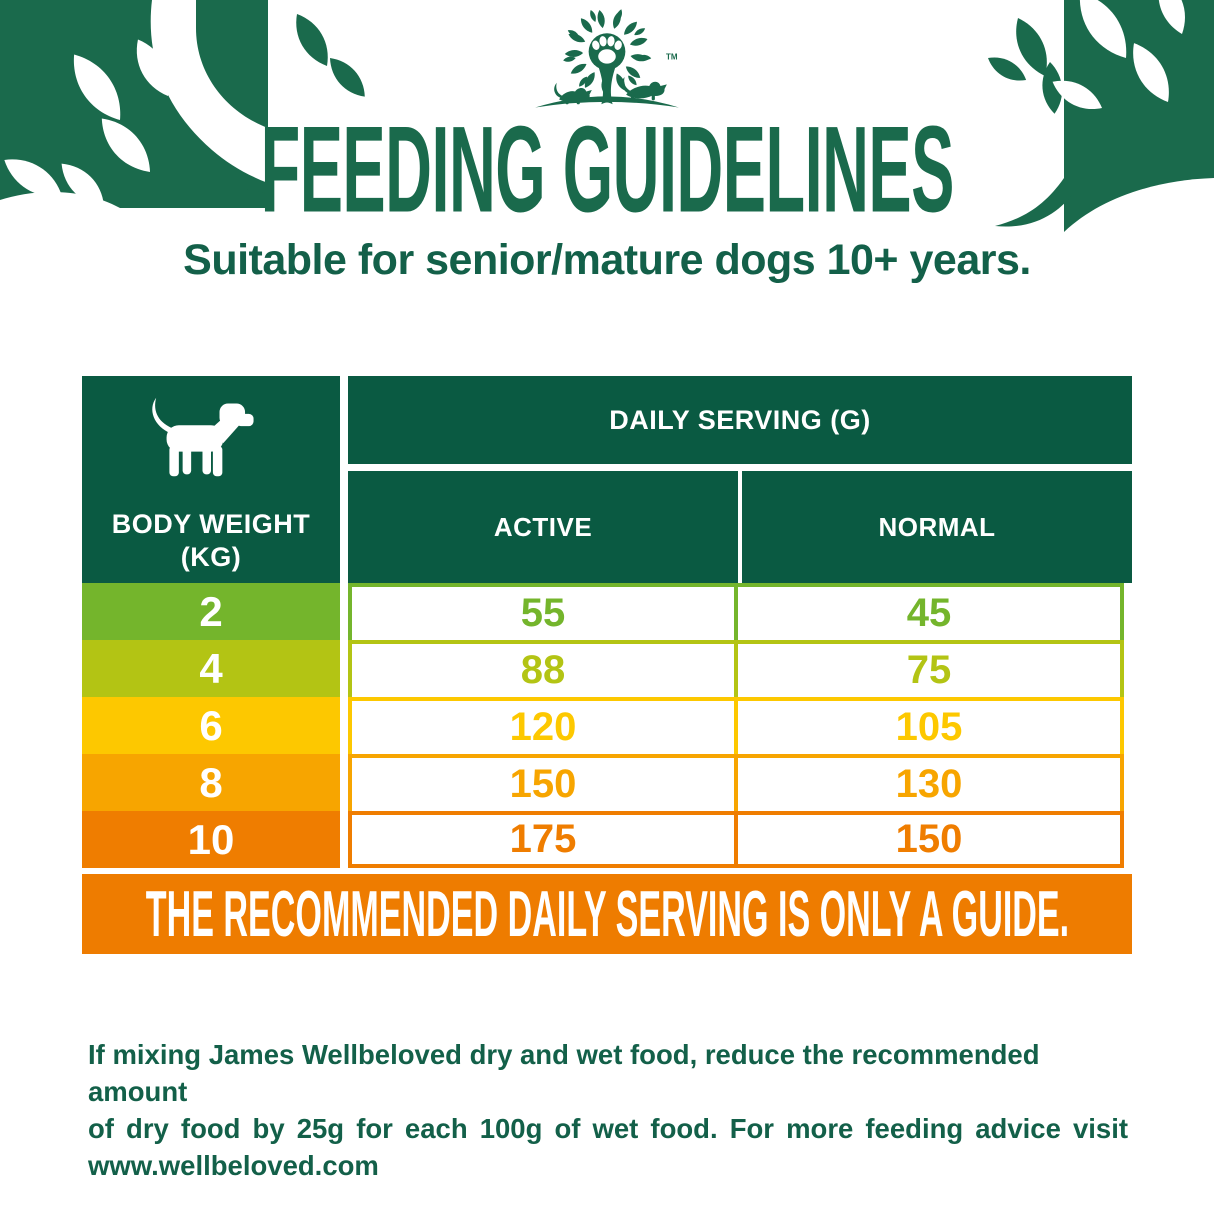 The height and width of the screenshot is (1214, 1214). I want to click on normal-serving-cell: 105, so click(929, 725).